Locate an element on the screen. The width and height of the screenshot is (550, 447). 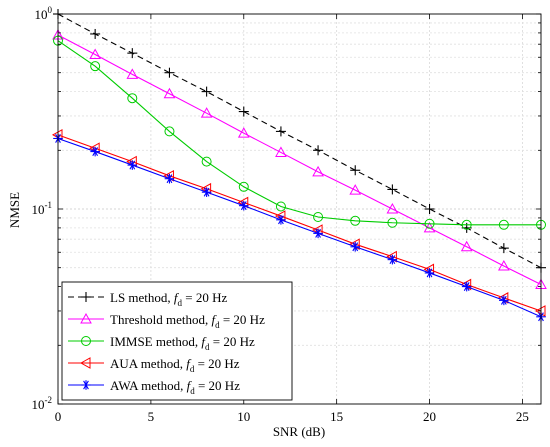
x-axis-label: SNR (dB) is located at coordinates (299, 431).